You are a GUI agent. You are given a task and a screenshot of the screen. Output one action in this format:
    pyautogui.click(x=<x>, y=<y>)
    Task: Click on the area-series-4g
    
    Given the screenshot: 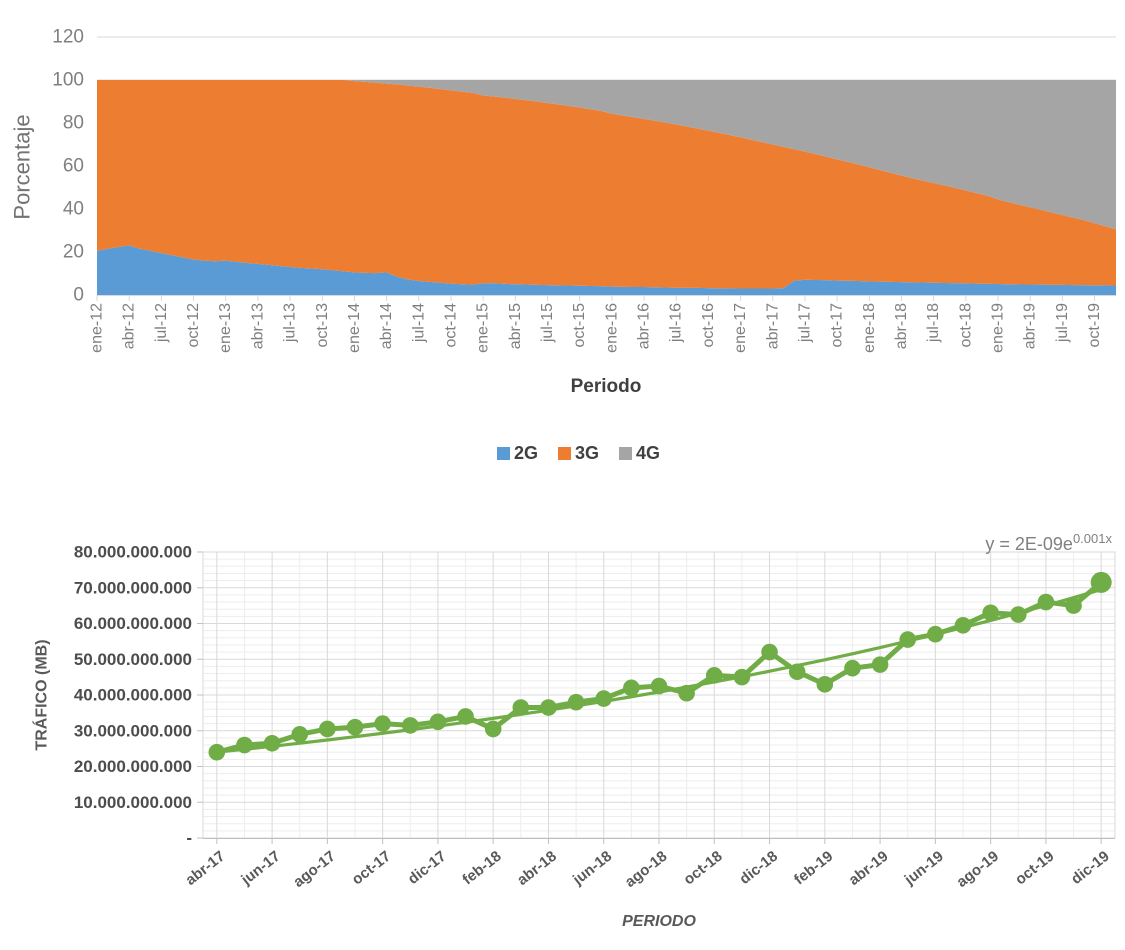 What is the action you would take?
    pyautogui.click(x=606, y=155)
    